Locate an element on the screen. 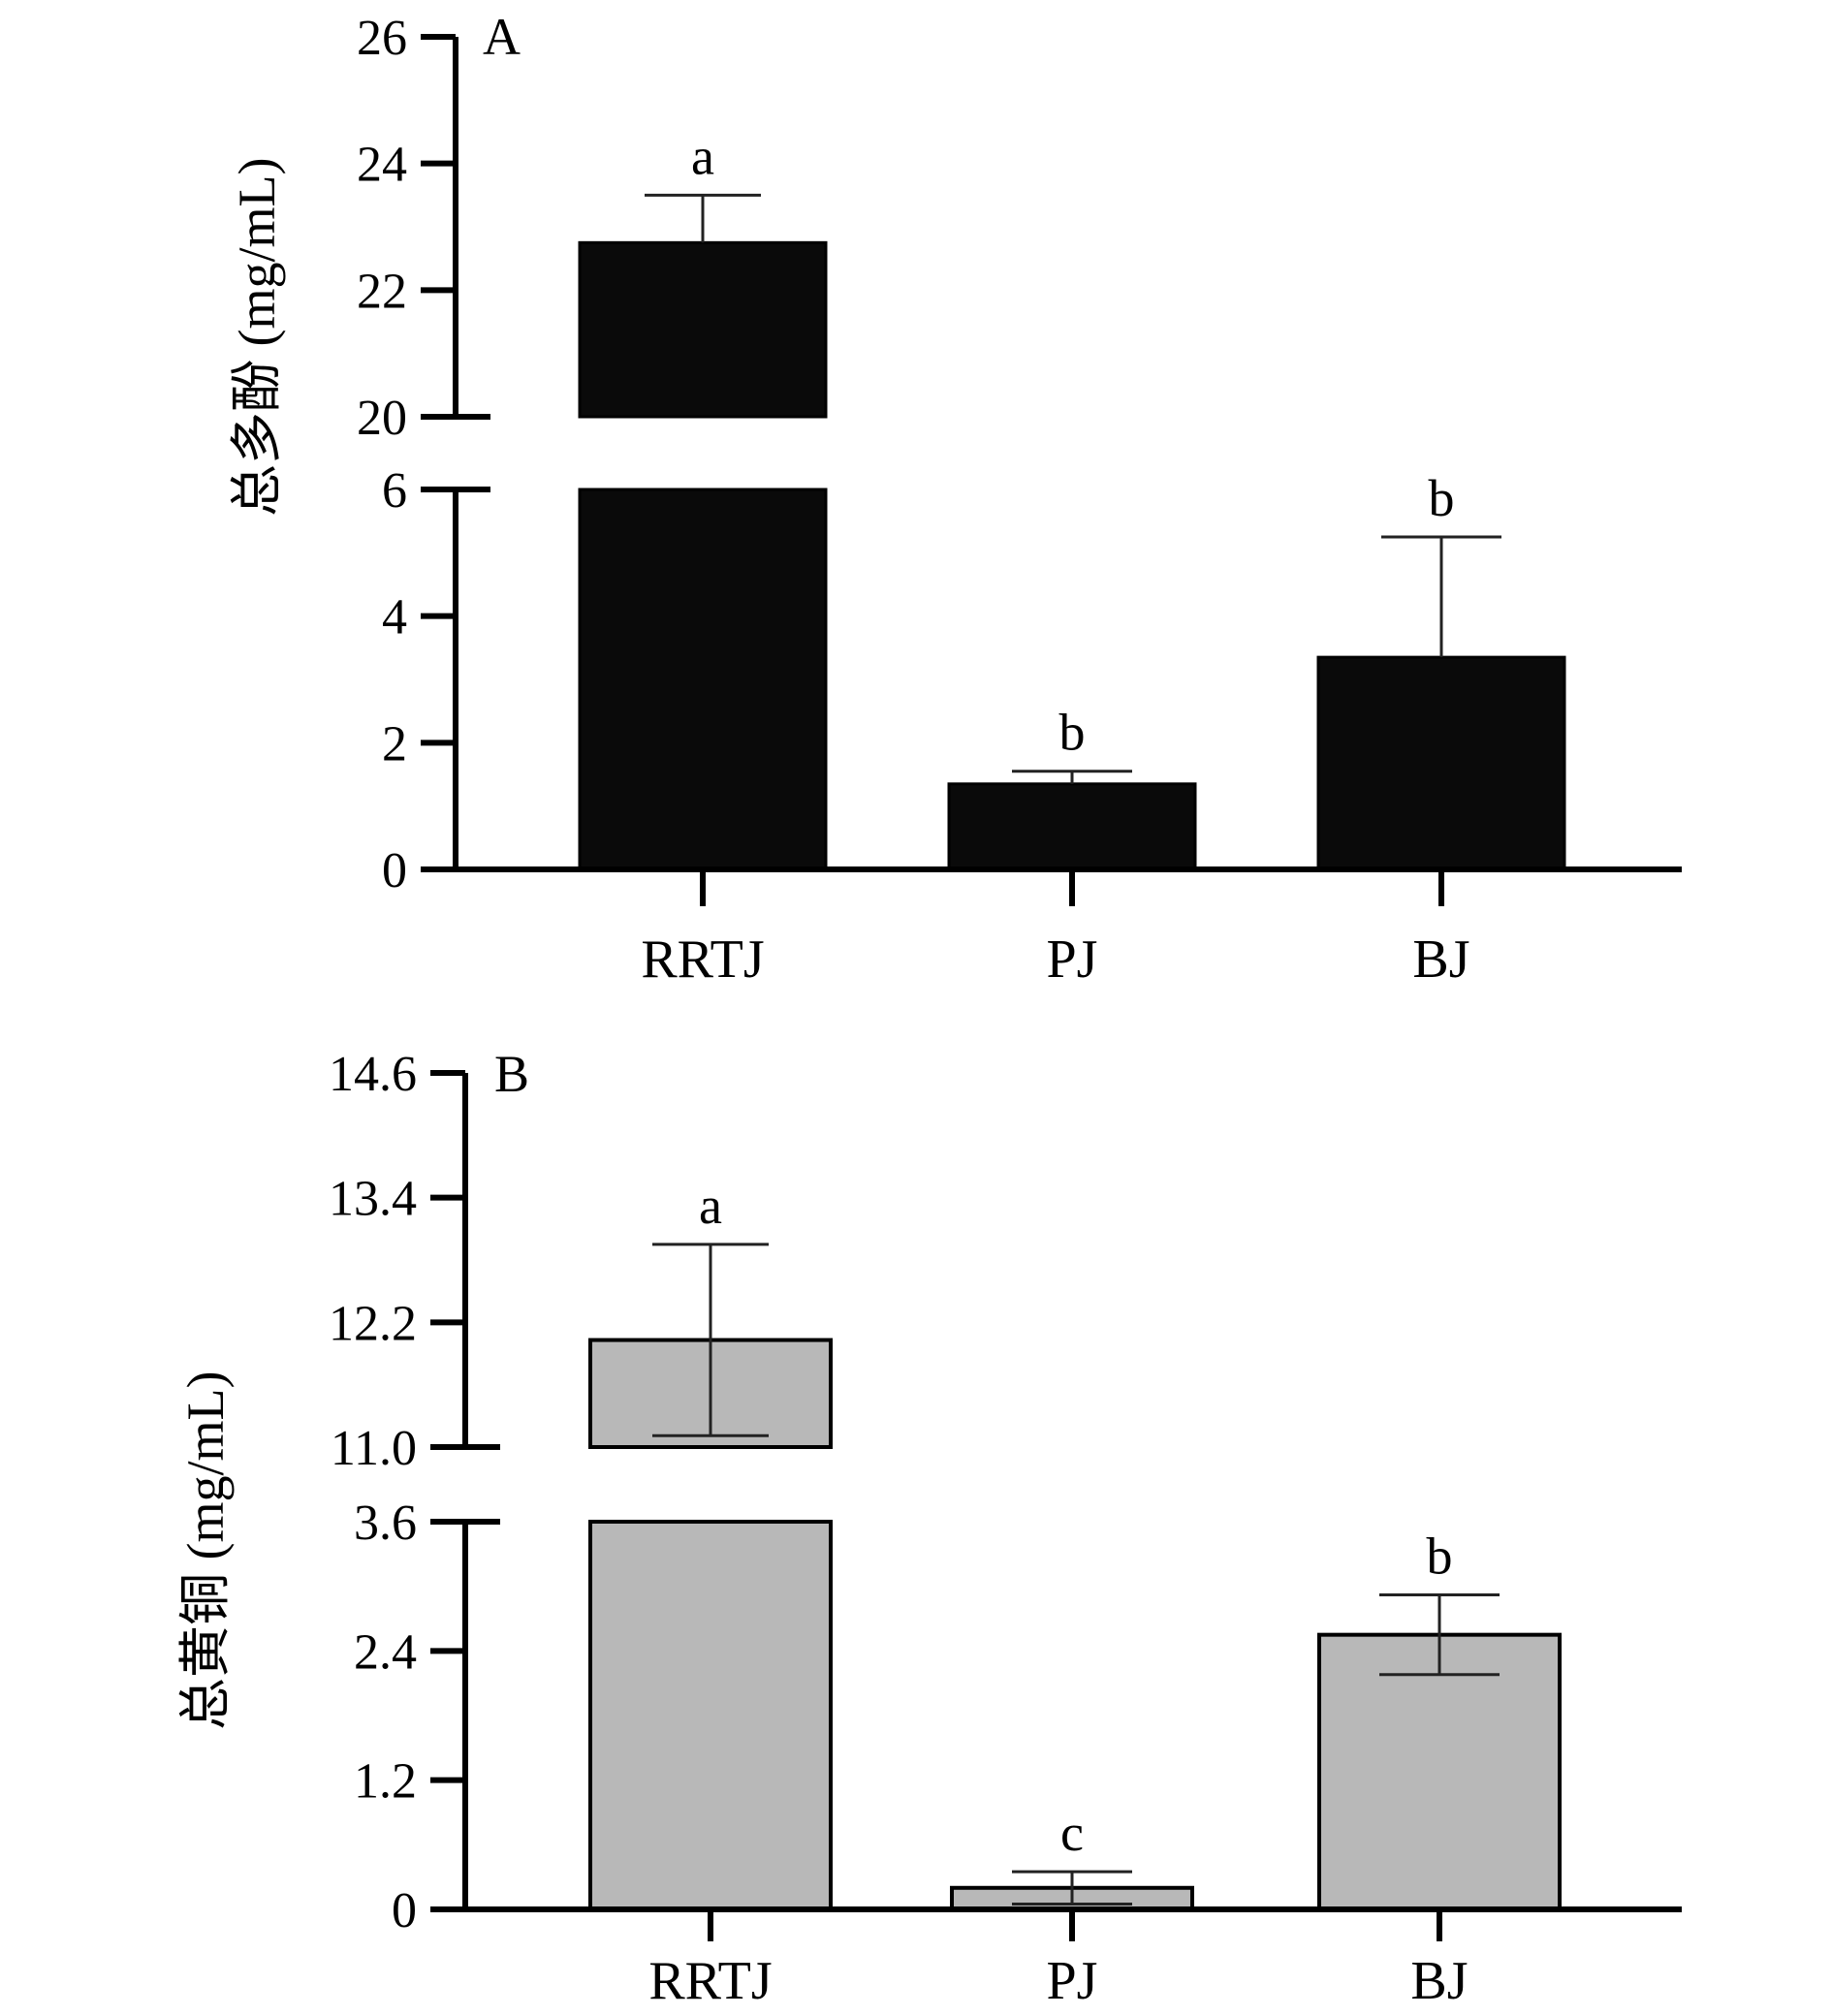 The image size is (1832, 2016). panel-a-ylabel: 总多酚 (mg/mL) is located at coordinates (257, 338).